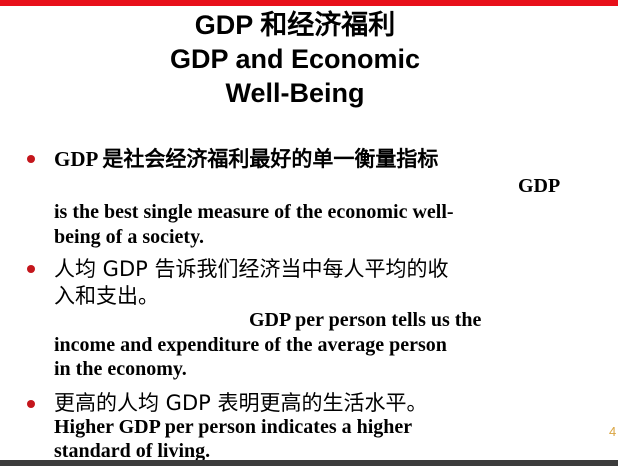  I want to click on bullet-2-chinese-line-2: 入和支出。, so click(106, 296).